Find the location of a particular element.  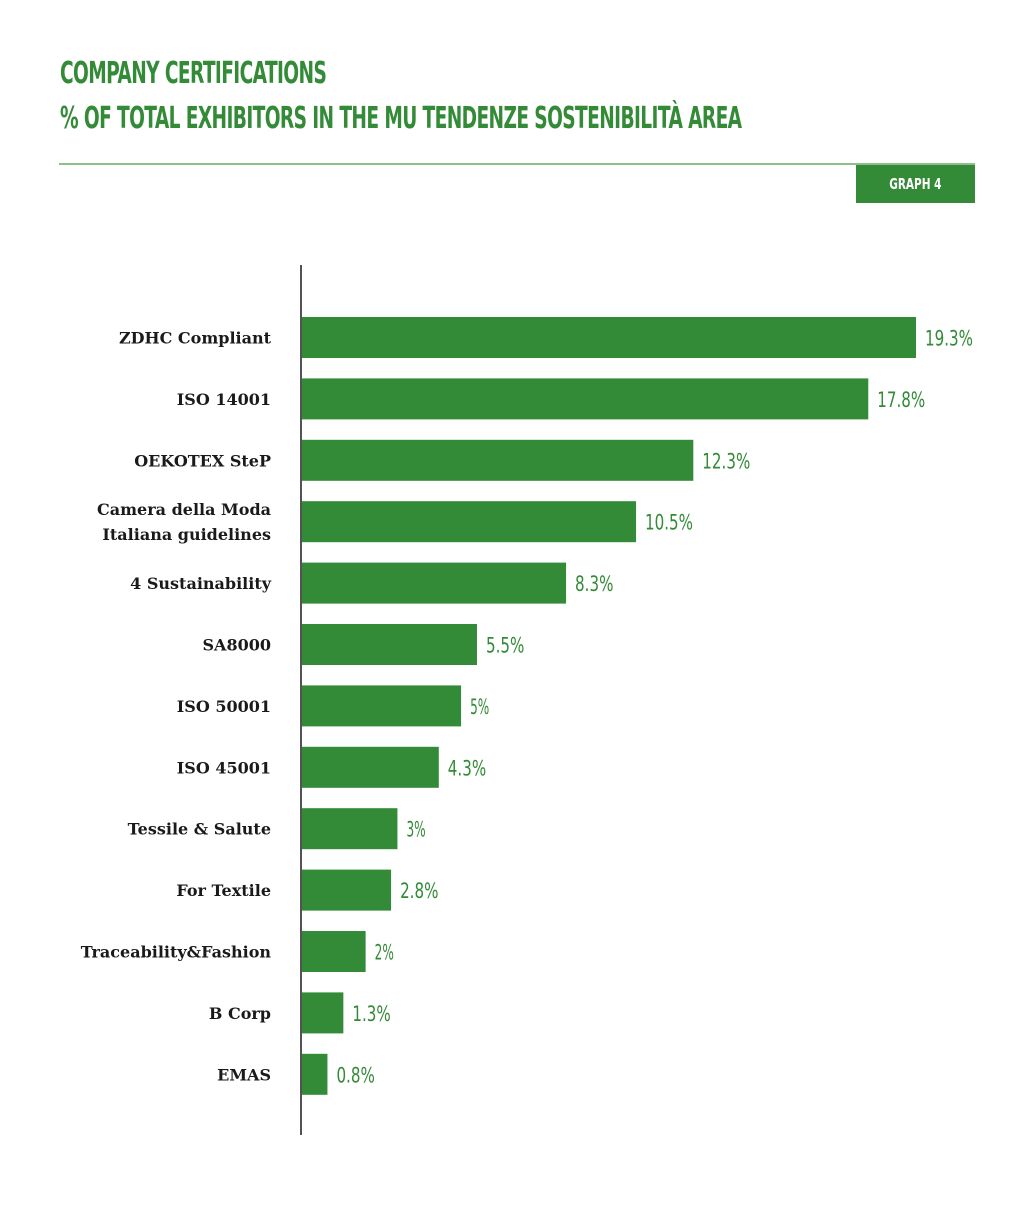

category-label-line: ISO 50001 is located at coordinates (224, 706).